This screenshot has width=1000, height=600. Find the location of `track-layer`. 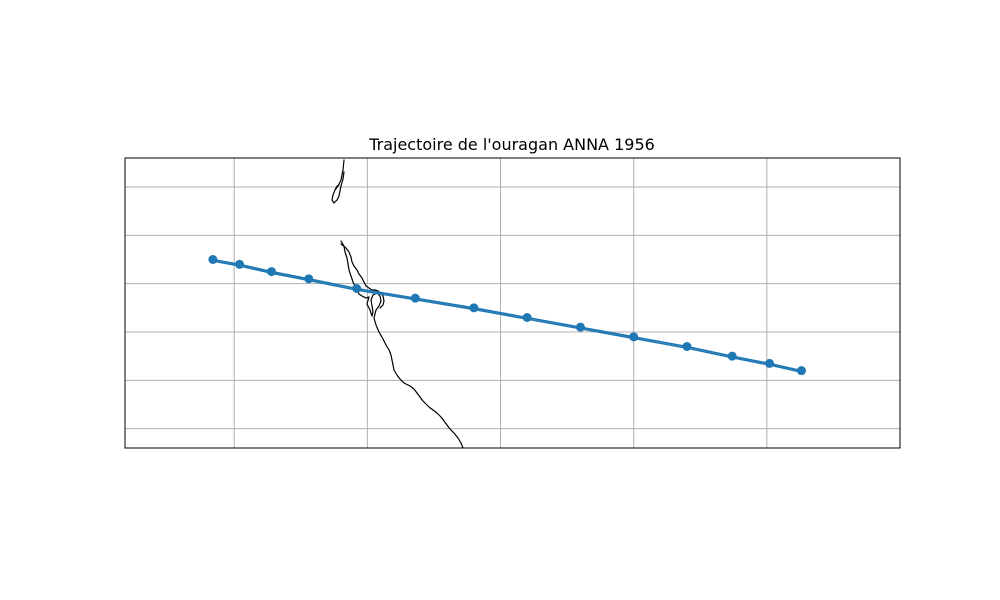

track-layer is located at coordinates (507, 315).